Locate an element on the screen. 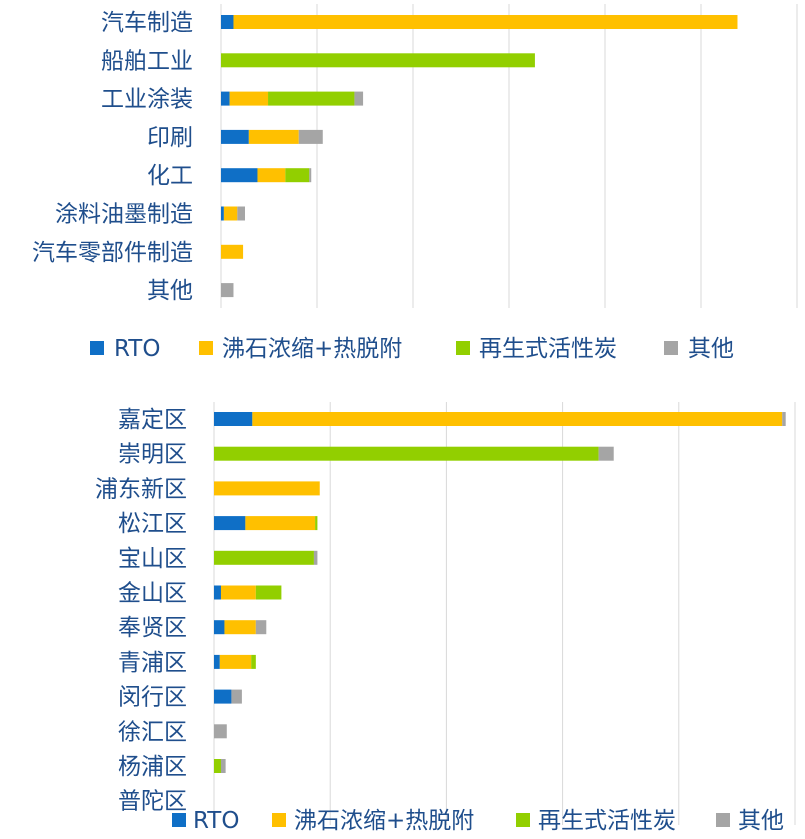  category-label: 奉贤区 is located at coordinates (152, 628).